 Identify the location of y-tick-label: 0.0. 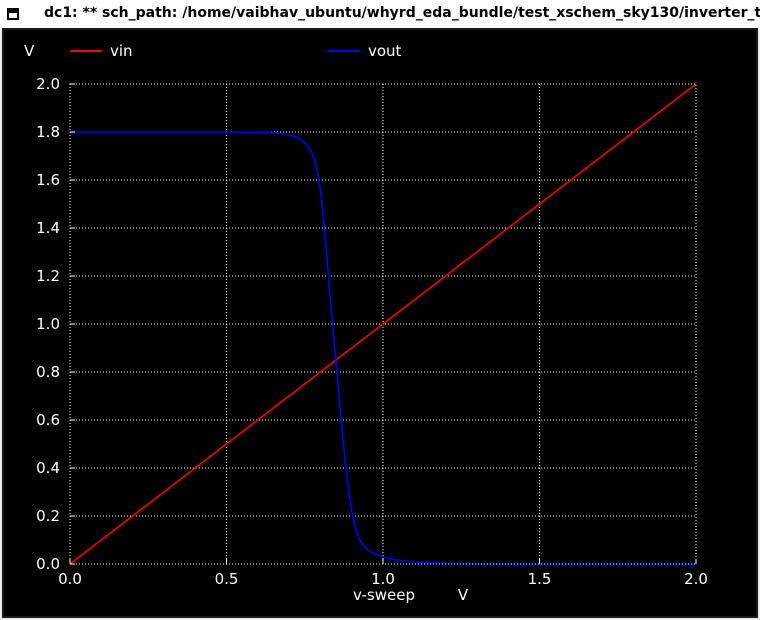
(48, 564).